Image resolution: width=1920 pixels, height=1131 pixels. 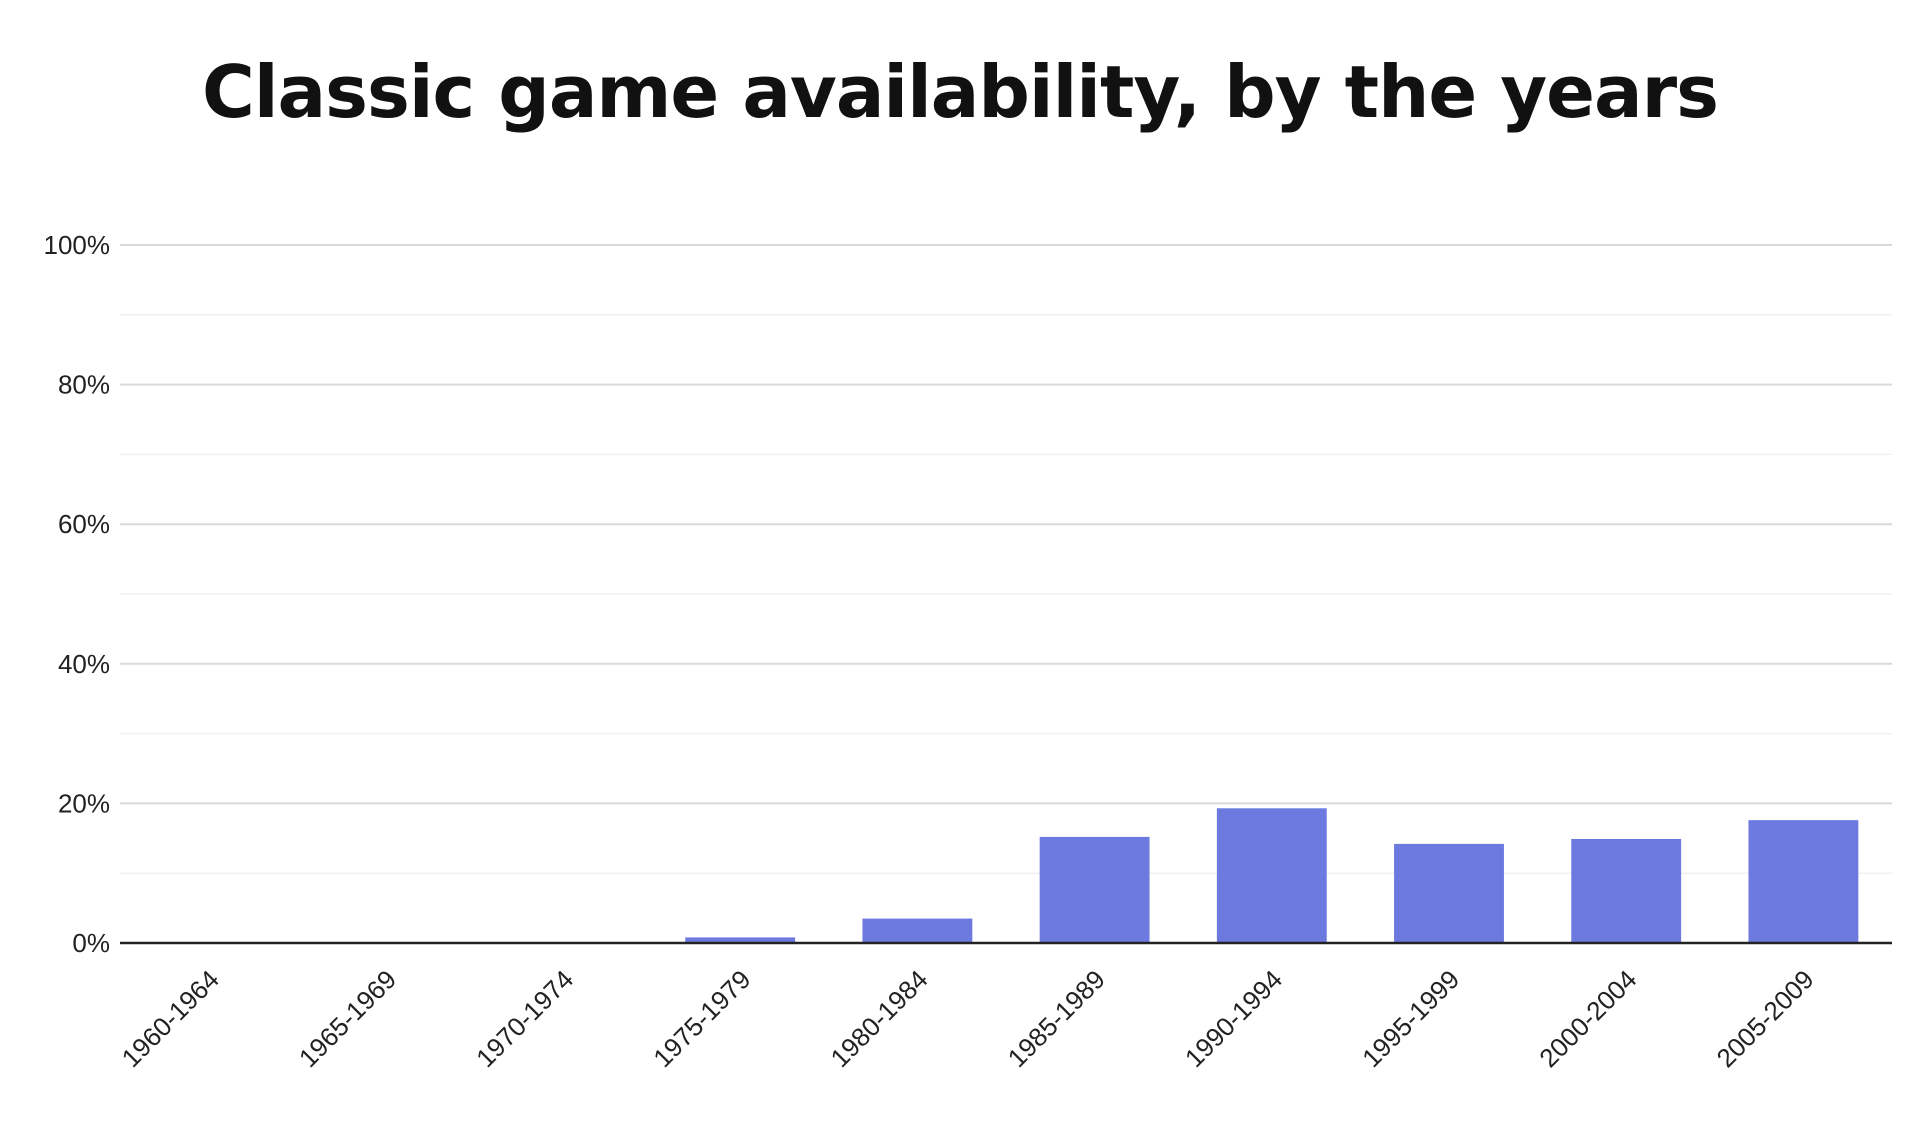 What do you see at coordinates (170, 1018) in the screenshot?
I see `x-tick-label: 1960-1964` at bounding box center [170, 1018].